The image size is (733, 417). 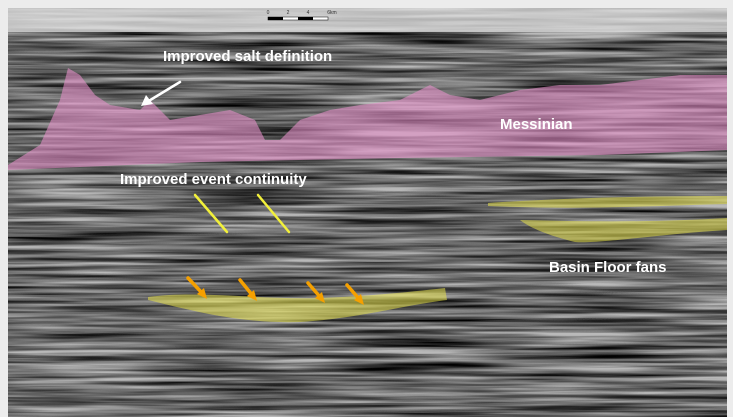 What do you see at coordinates (536, 124) in the screenshot?
I see `messinian-label: Messinian` at bounding box center [536, 124].